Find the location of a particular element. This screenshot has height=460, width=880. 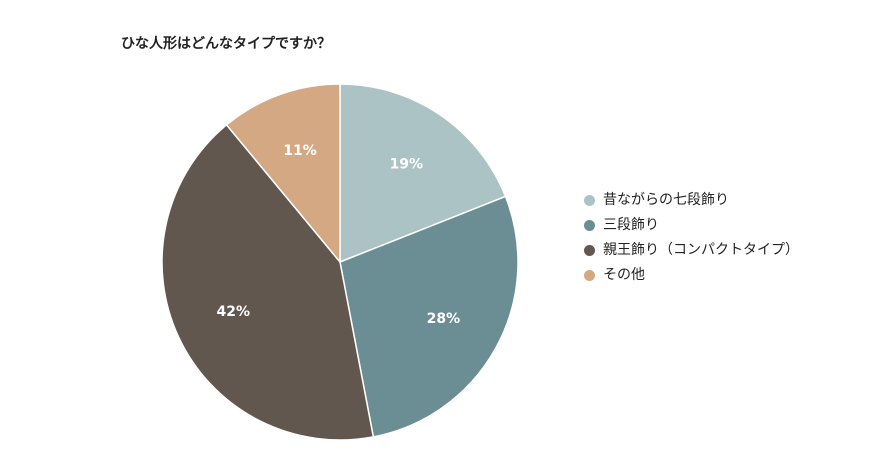

legend-label: その他 is located at coordinates (624, 275).